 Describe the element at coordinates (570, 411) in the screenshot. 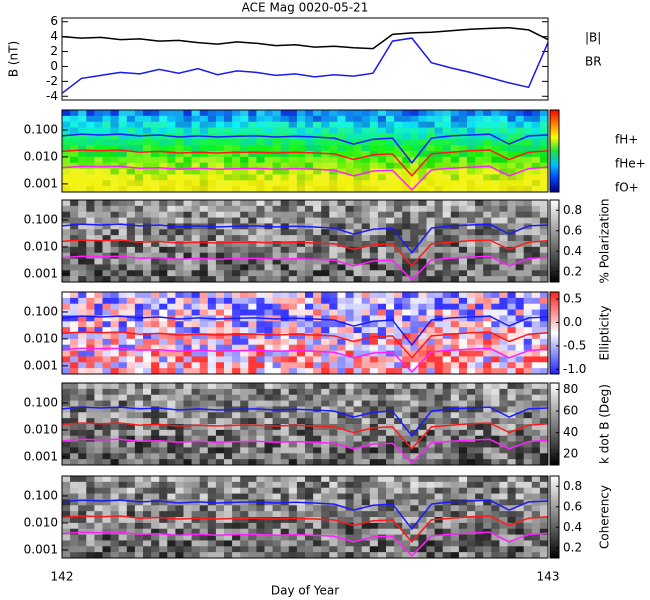

I see `colorbar-tick-label: 60` at that location.